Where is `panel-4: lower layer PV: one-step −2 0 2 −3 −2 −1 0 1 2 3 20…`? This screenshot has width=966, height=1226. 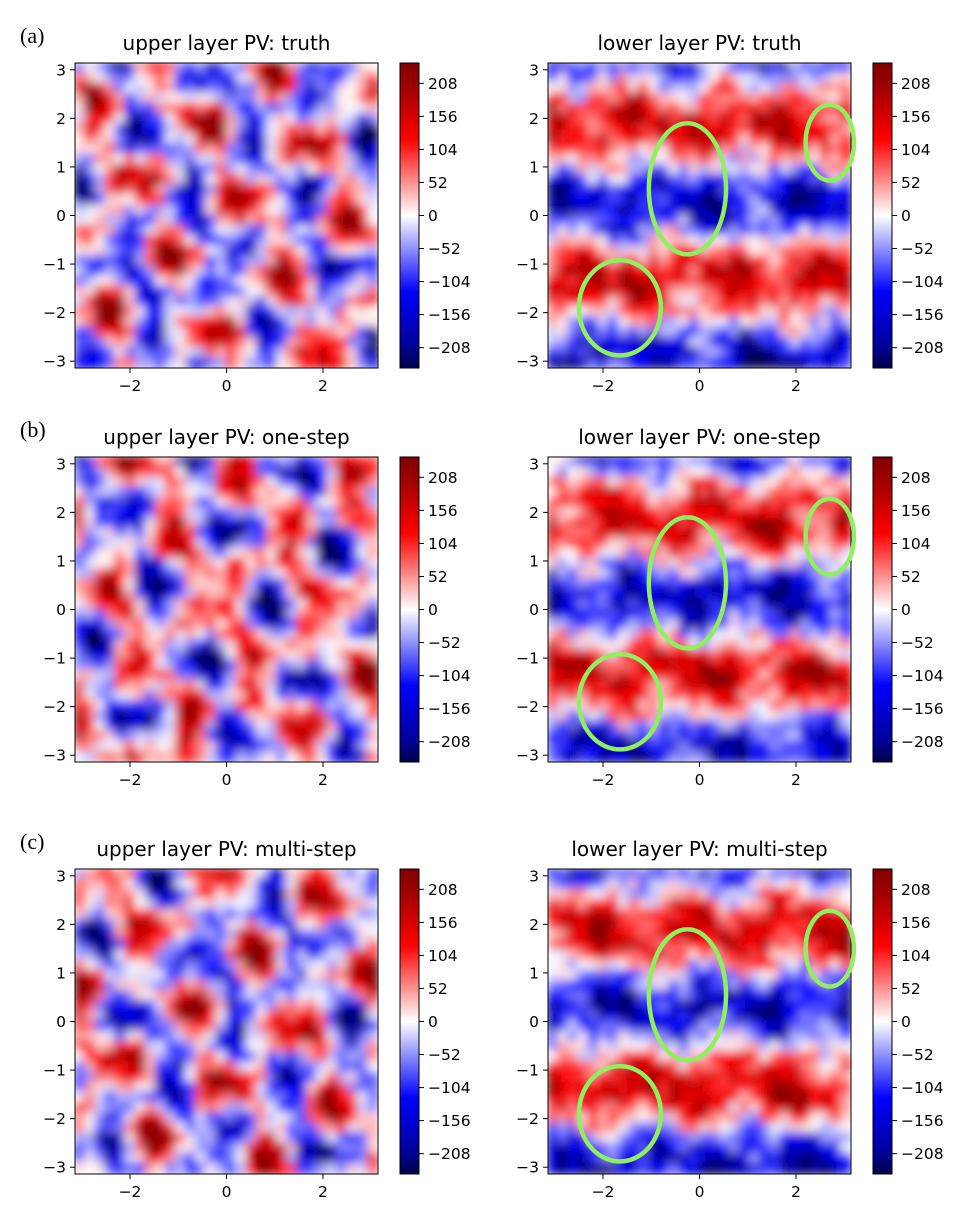
panel-4: lower layer PV: one-step −2 0 2 −3 −2 −1 0 1 2 3 20… is located at coordinates (729, 607).